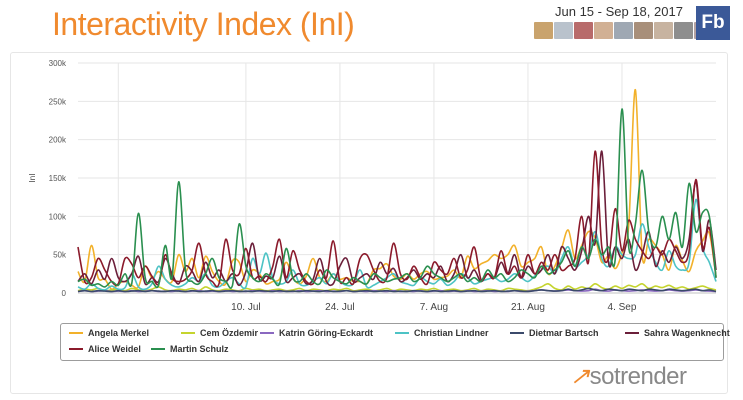 Image resolution: width=743 pixels, height=400 pixels. I want to click on legend-item: Katrin Göring-Eckardt, so click(316, 333).